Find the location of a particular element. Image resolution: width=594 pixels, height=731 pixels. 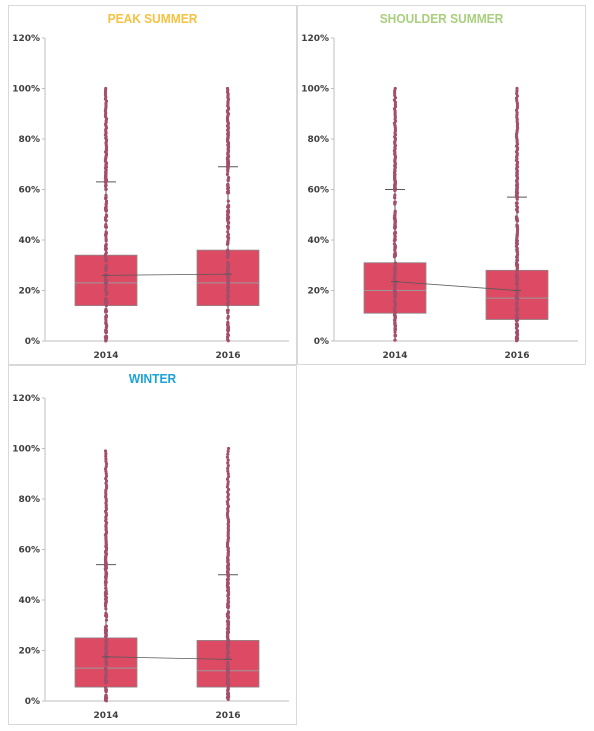

y-tick-label: 0% is located at coordinates (32, 342).